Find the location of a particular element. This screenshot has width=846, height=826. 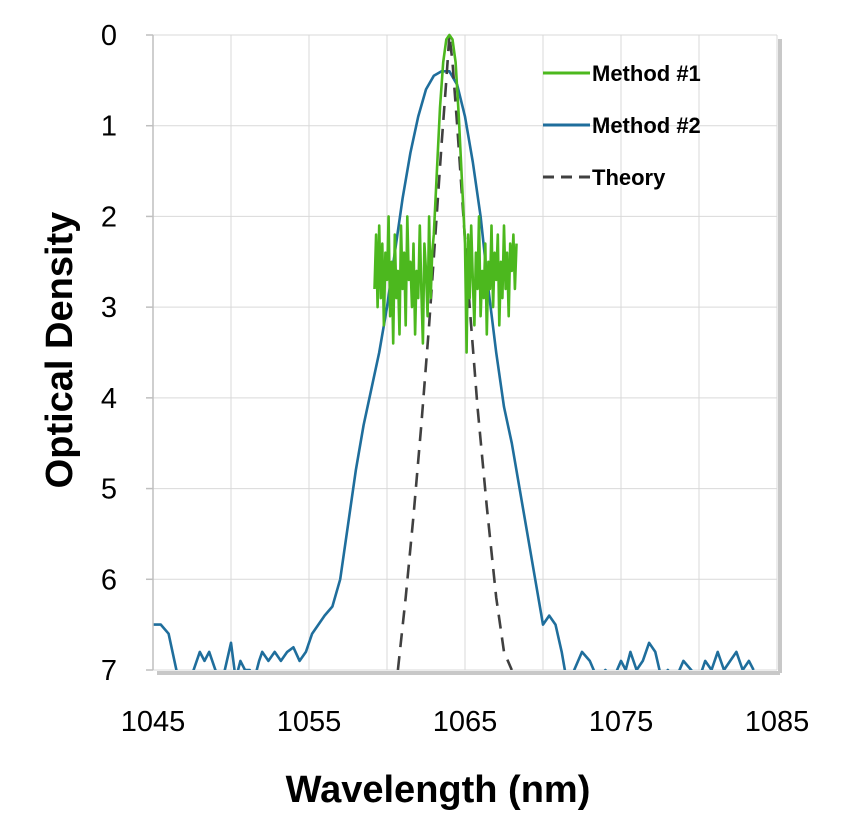

y-tick-label: 3 is located at coordinates (109, 308).